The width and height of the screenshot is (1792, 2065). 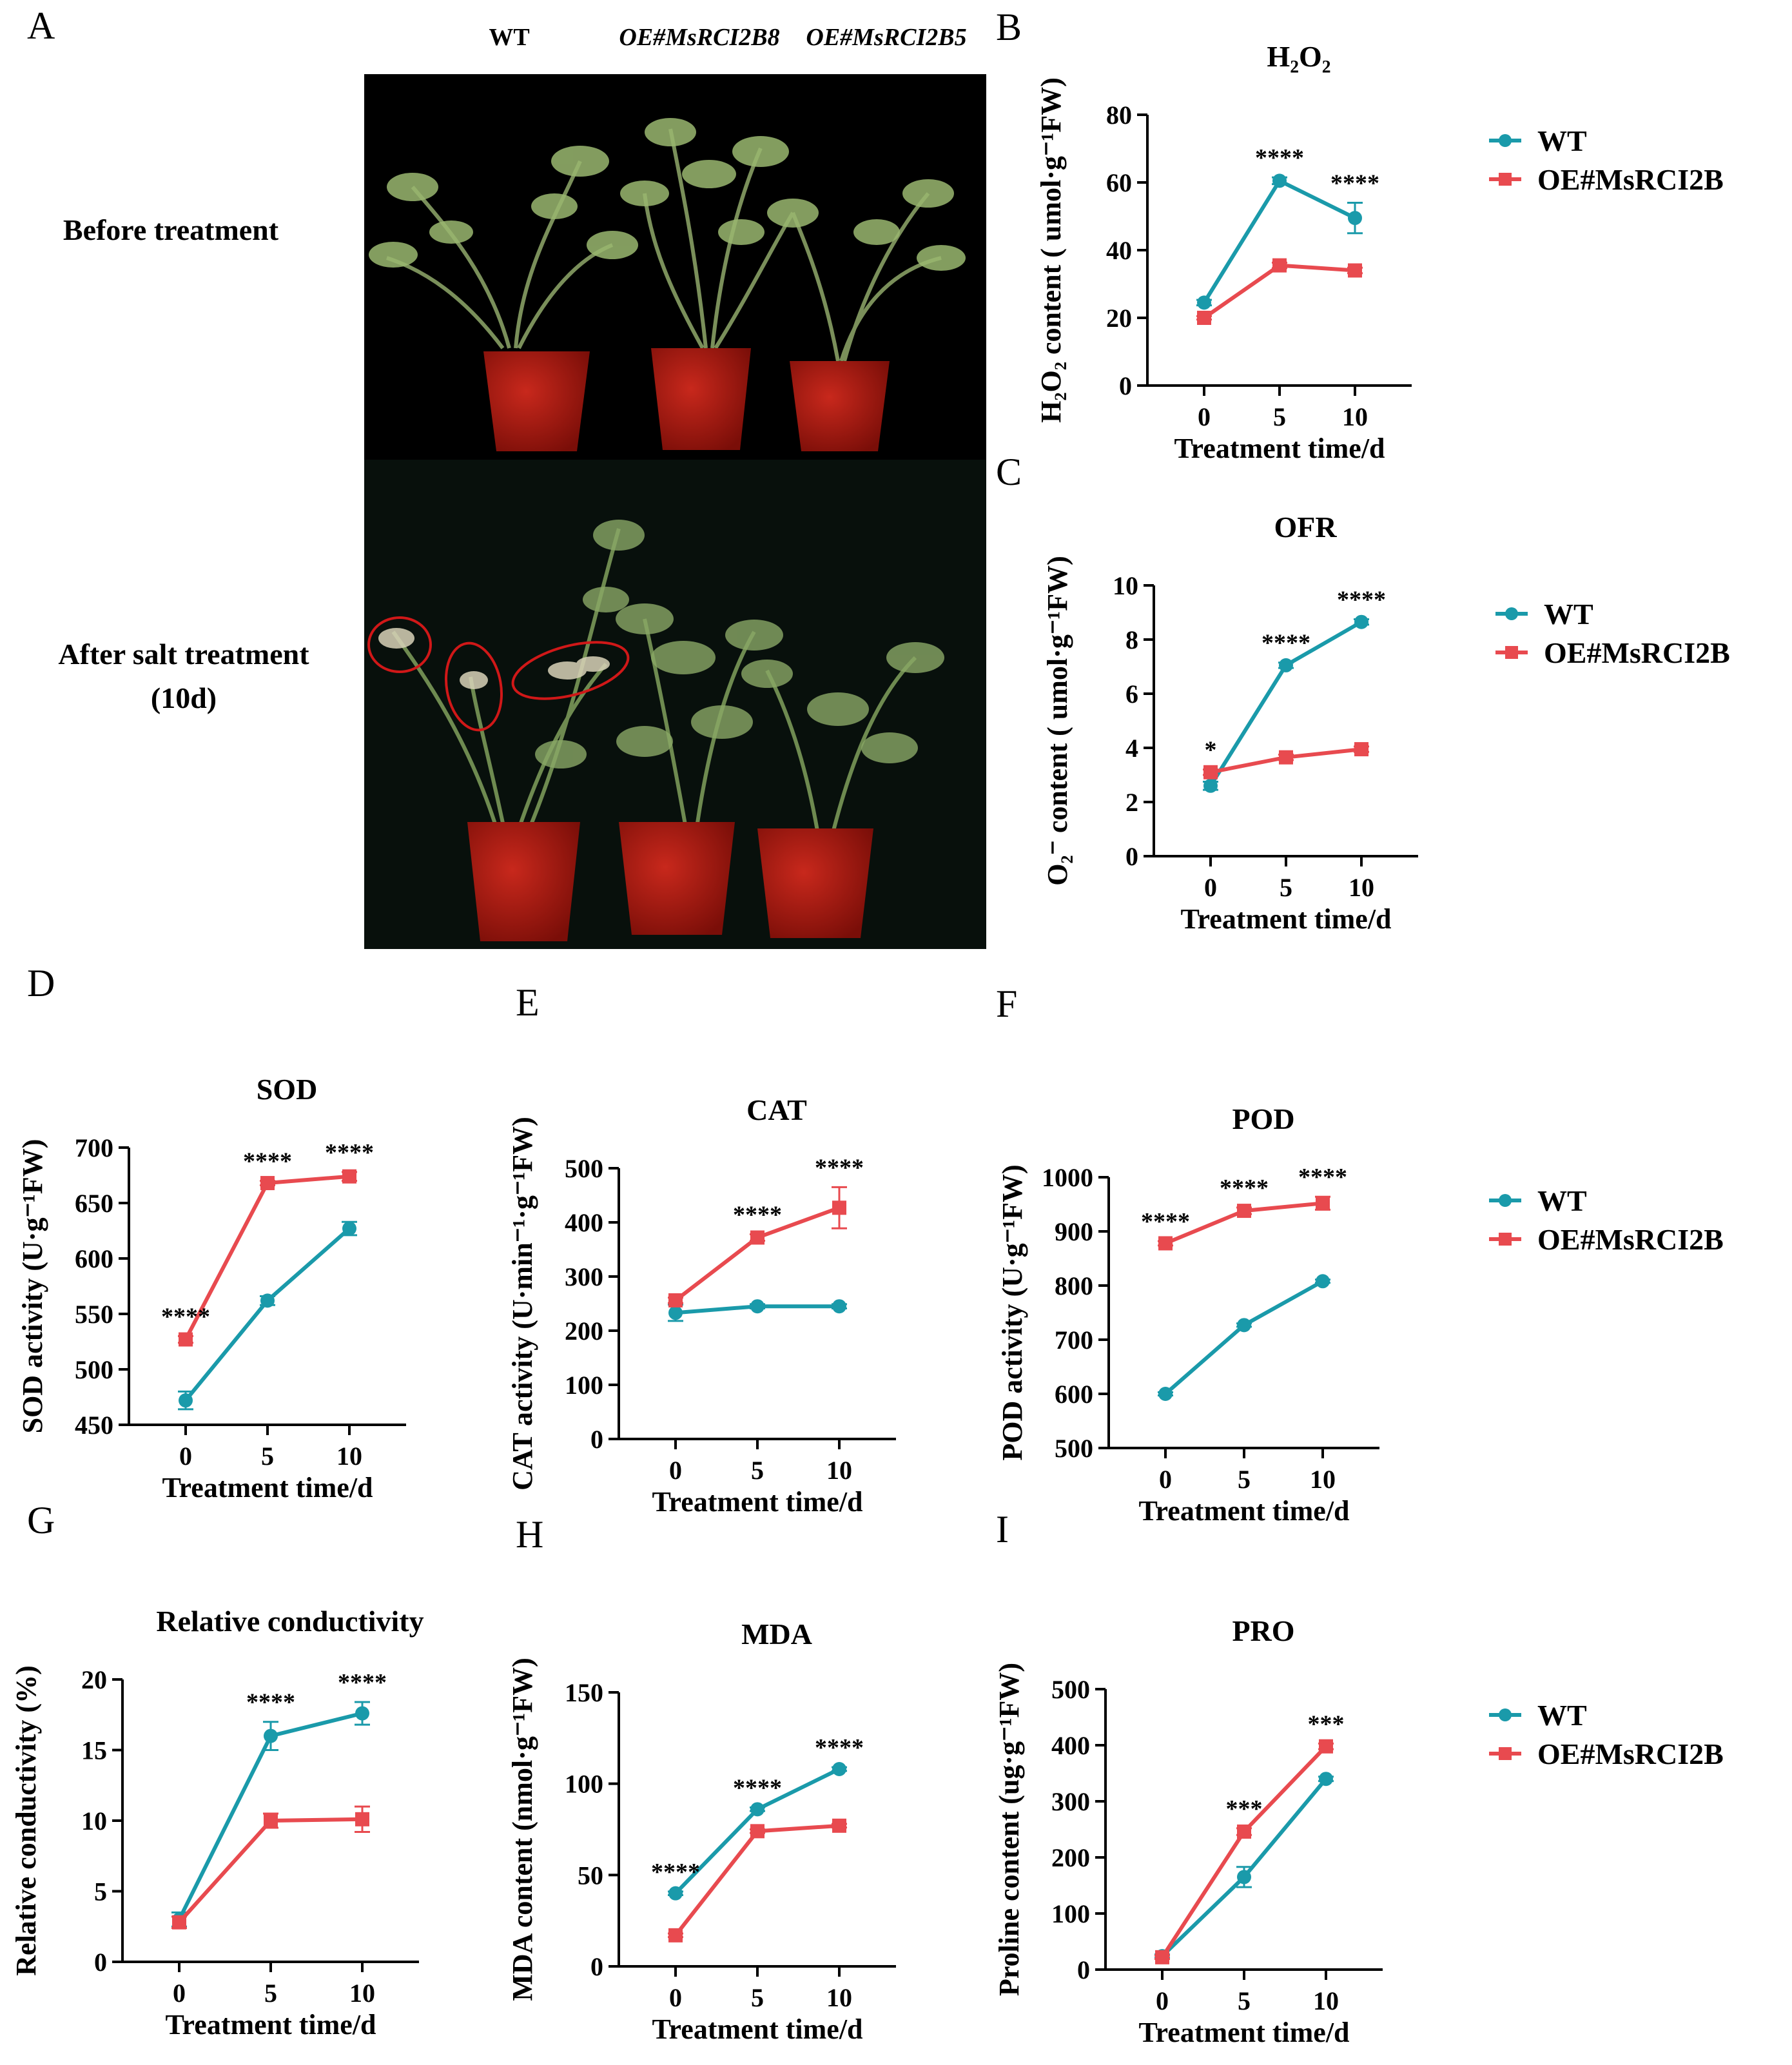 What do you see at coordinates (1067, 1178) in the screenshot?
I see `y-tick-label: 1000` at bounding box center [1067, 1178].